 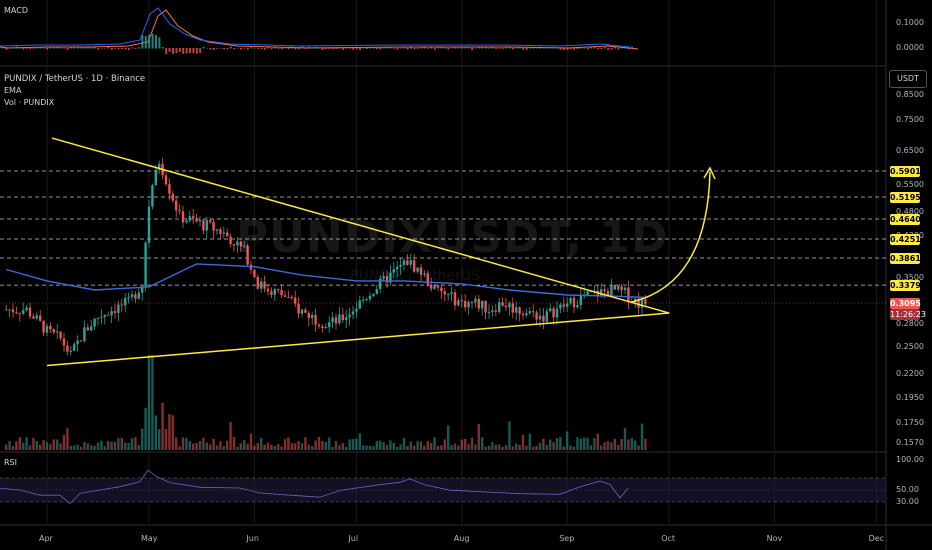 I want to click on ema-line, so click(x=326, y=281).